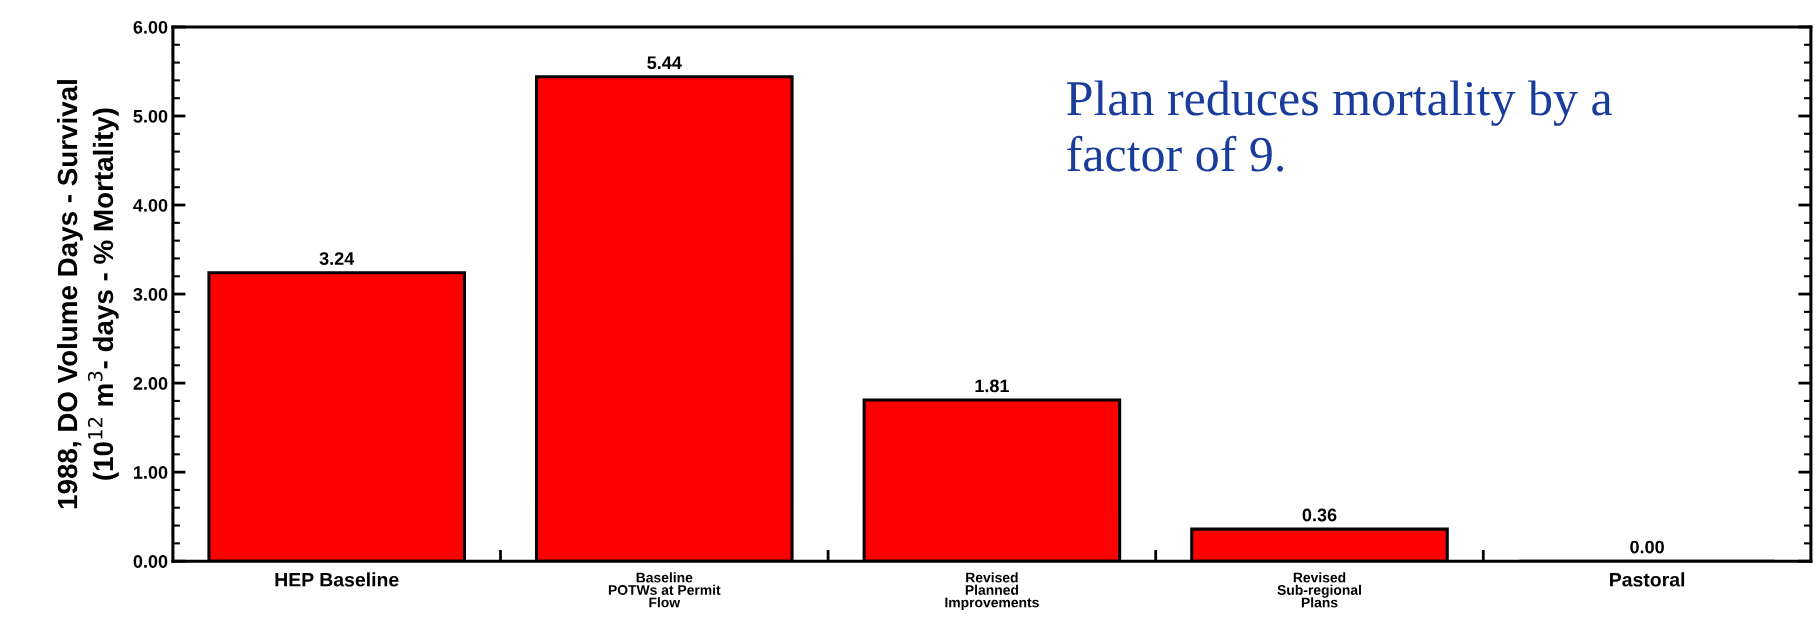 Image resolution: width=1820 pixels, height=627 pixels. I want to click on y-tick-label: 6.00, so click(150, 27).